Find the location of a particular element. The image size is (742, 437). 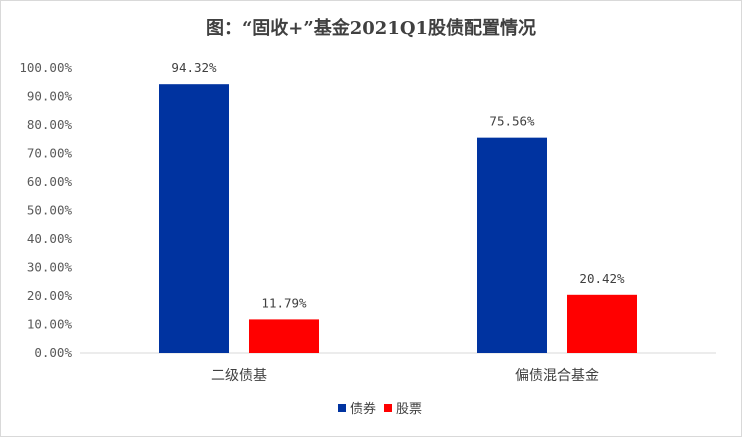

y-tick-label: 50.00% is located at coordinates (50, 210).